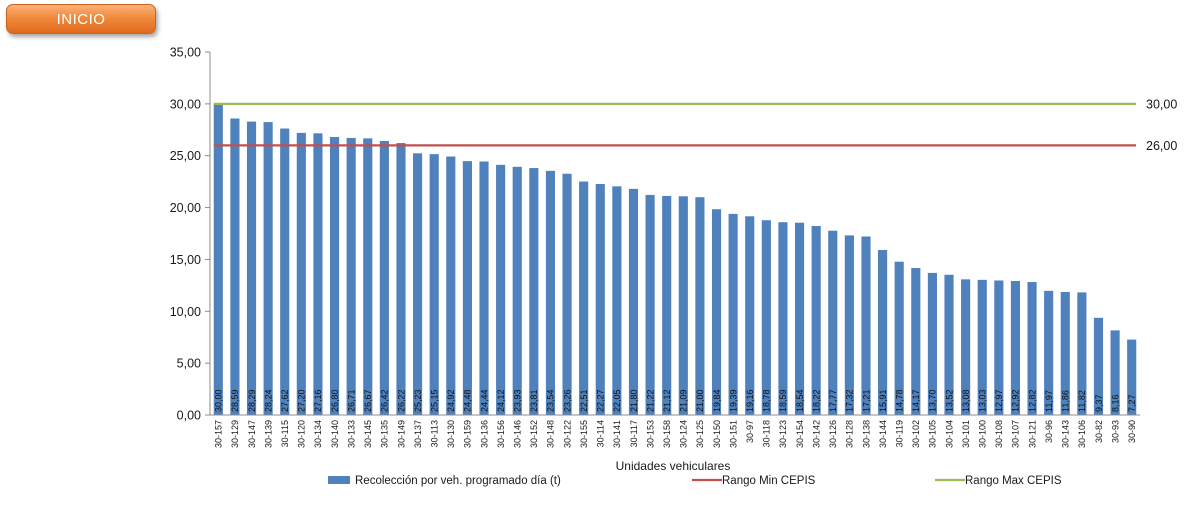  What do you see at coordinates (401, 434) in the screenshot?
I see `x-tick-label: 30-149` at bounding box center [401, 434].